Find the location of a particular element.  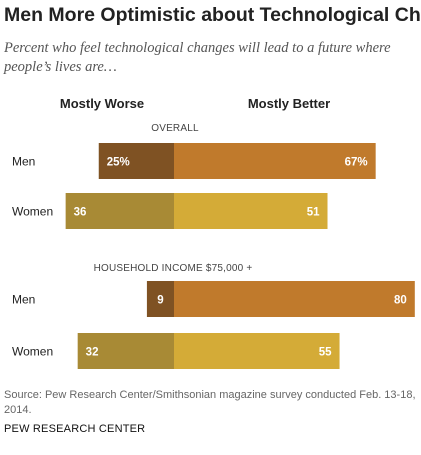

group-label: OVERALL is located at coordinates (175, 128).